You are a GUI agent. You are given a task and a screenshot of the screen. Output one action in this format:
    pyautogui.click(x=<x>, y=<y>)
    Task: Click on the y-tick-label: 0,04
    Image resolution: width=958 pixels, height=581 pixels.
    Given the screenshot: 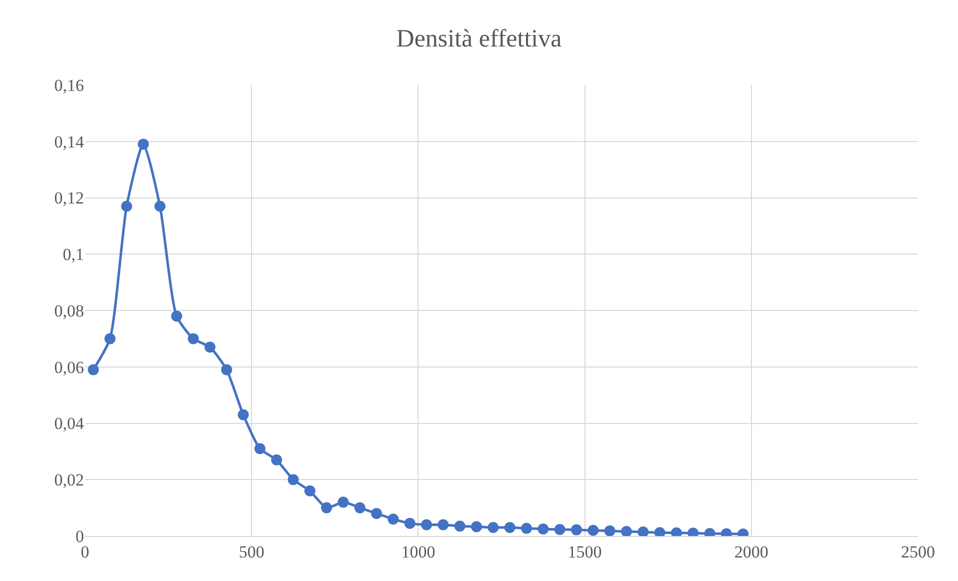 What is the action you would take?
    pyautogui.click(x=69, y=424)
    